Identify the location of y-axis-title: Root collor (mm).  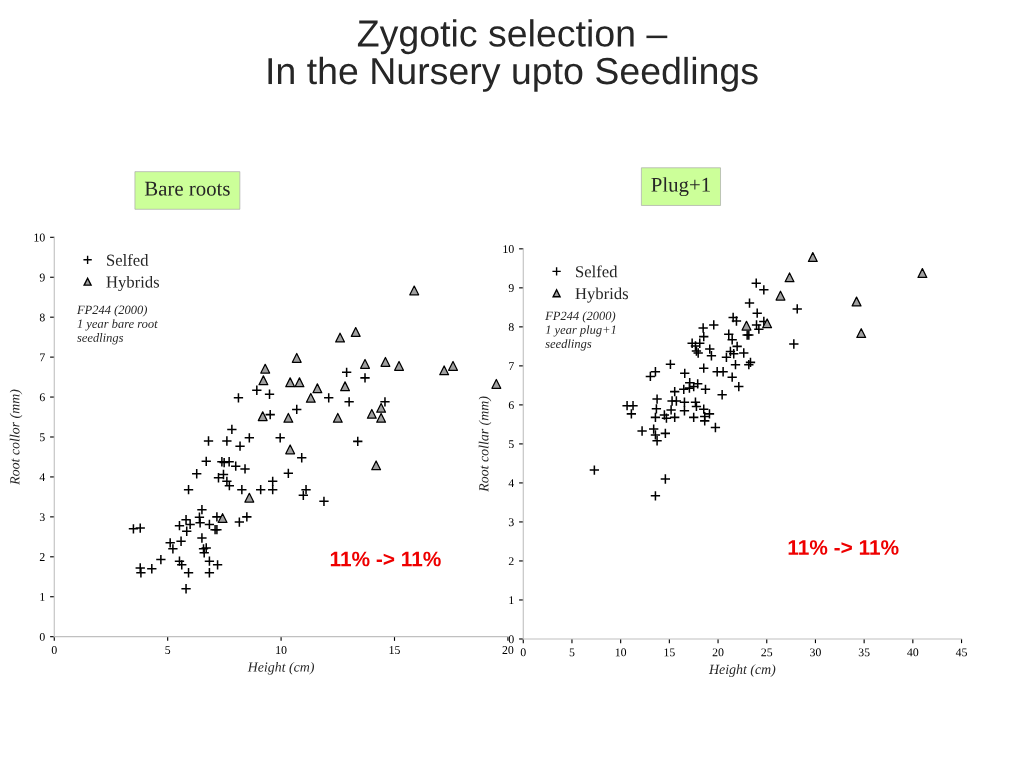
(16, 437).